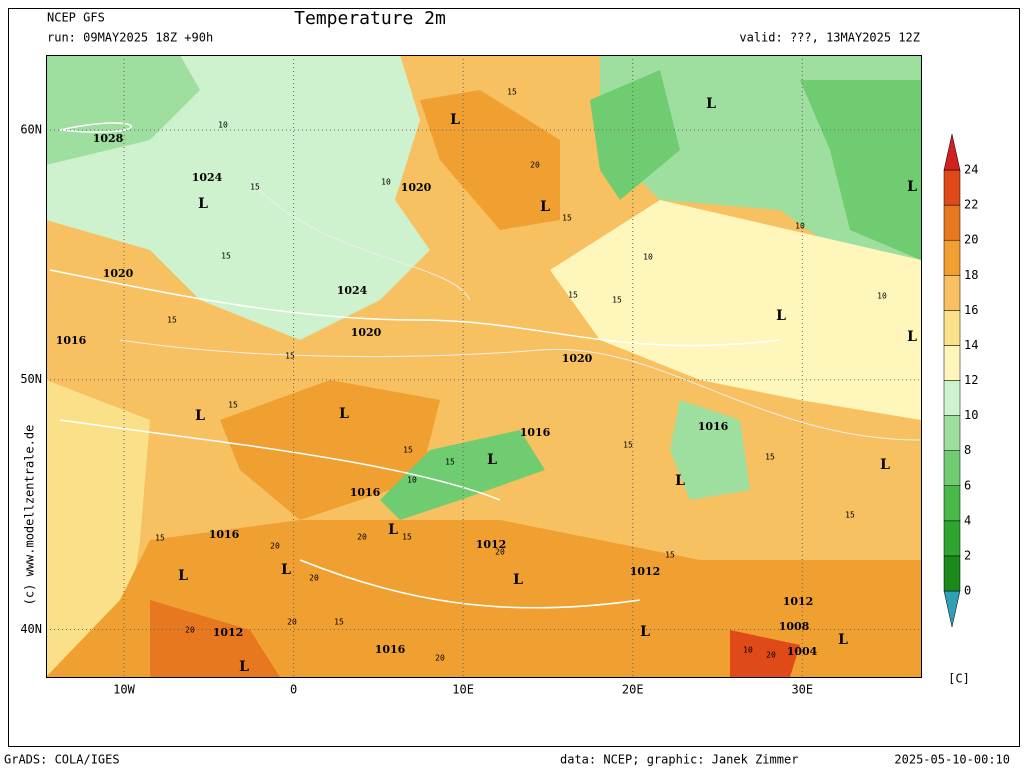 Image resolution: width=1024 pixels, height=768 pixels. What do you see at coordinates (130, 38) in the screenshot?
I see `run: run: 09MAY2025 18Z +90h` at bounding box center [130, 38].